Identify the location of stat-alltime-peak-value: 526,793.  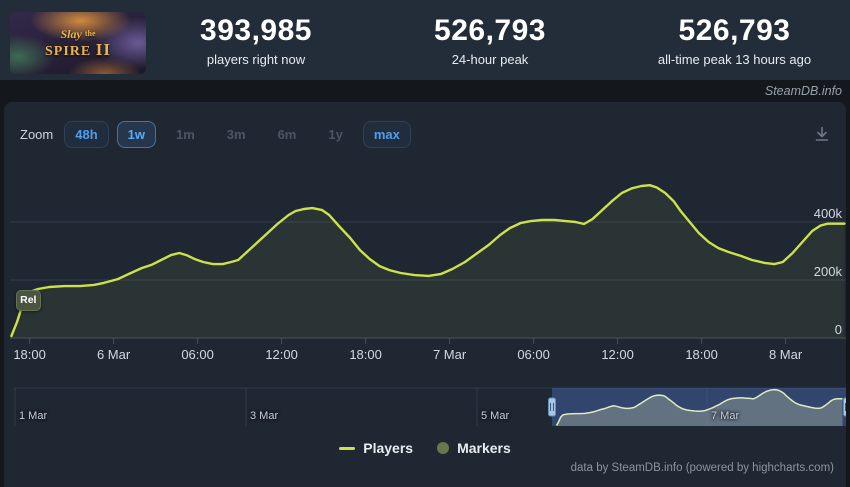
(734, 30).